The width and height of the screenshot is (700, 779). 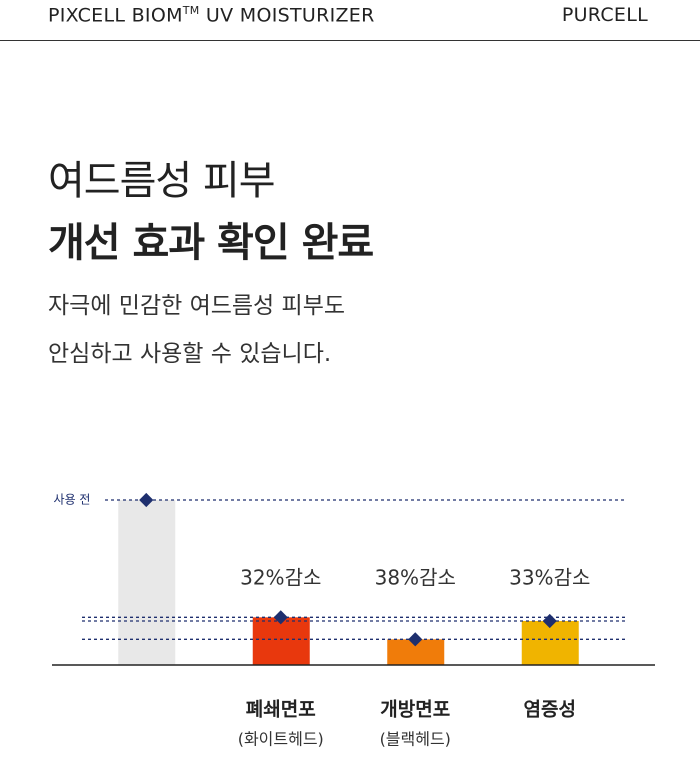 What do you see at coordinates (197, 306) in the screenshot?
I see `description-line1: 자극에 민감한 여드름성 피부도` at bounding box center [197, 306].